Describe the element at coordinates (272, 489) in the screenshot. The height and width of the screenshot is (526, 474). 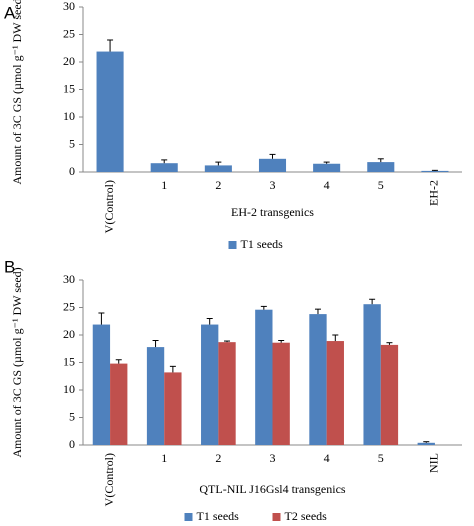
I see `x-axis-label: QTL-NIL J16Gsl4 transgenics` at that location.